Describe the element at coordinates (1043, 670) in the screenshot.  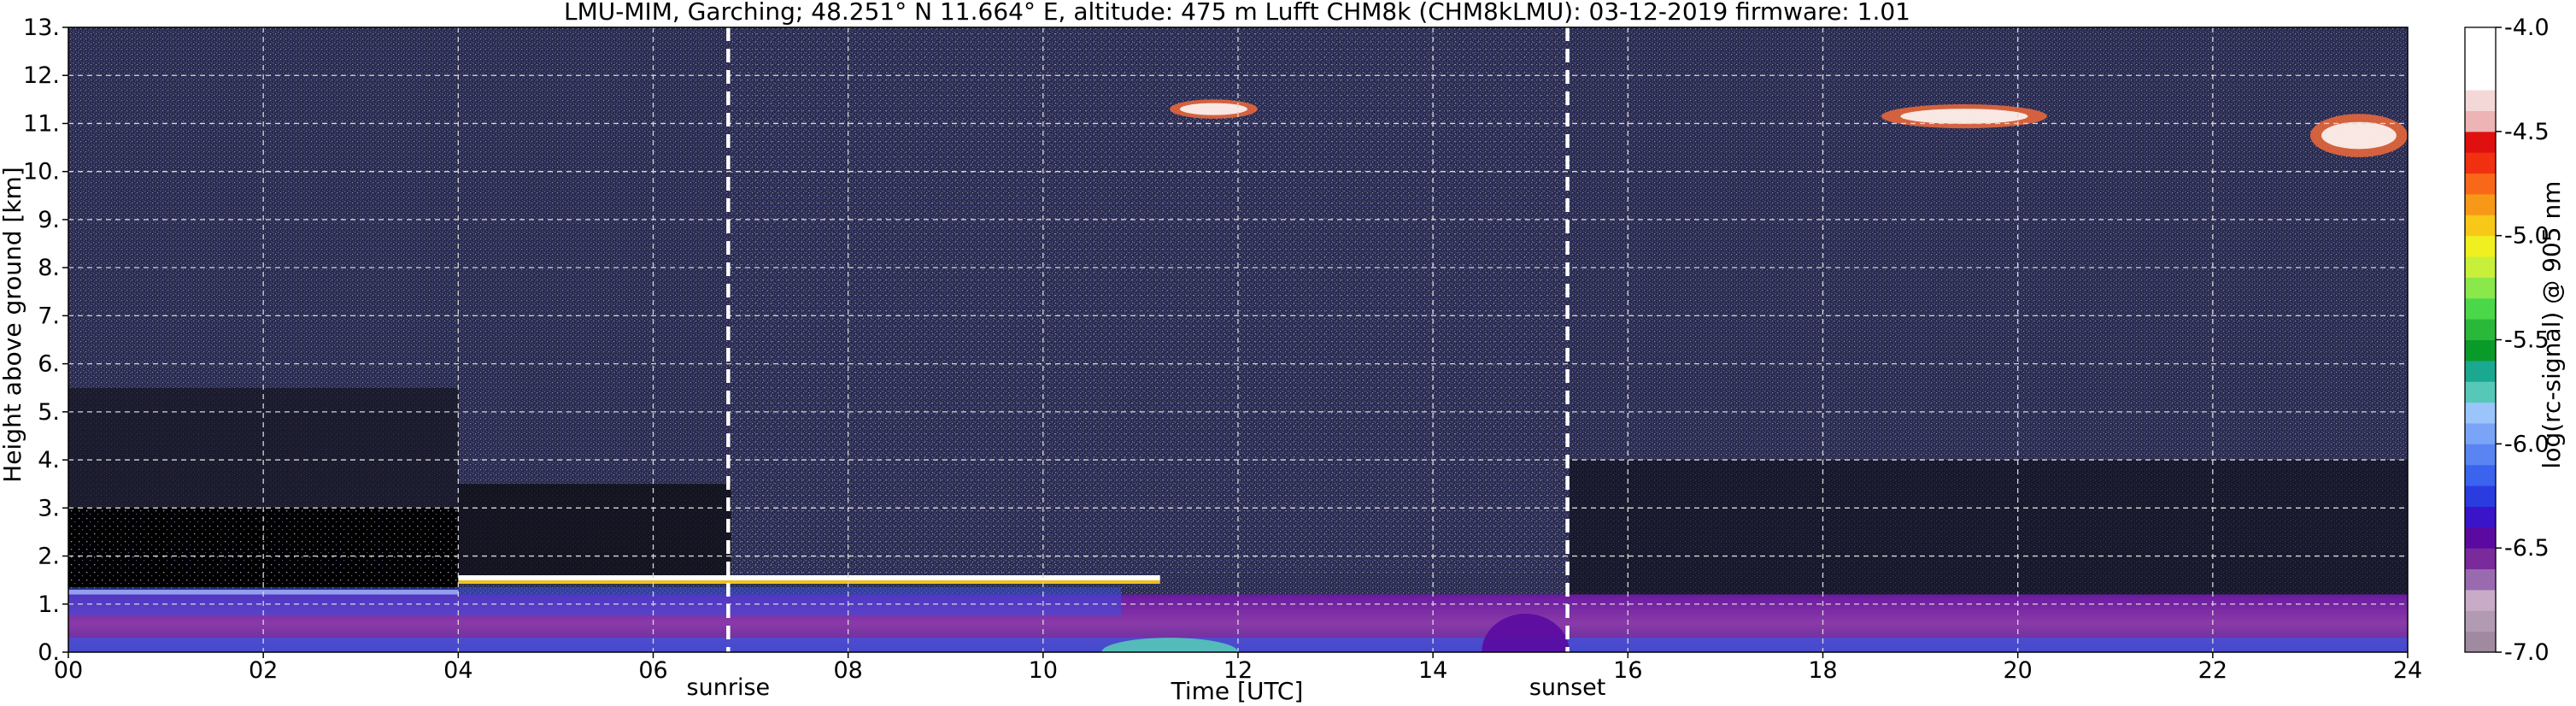
I see `x-tick-label: 10` at that location.